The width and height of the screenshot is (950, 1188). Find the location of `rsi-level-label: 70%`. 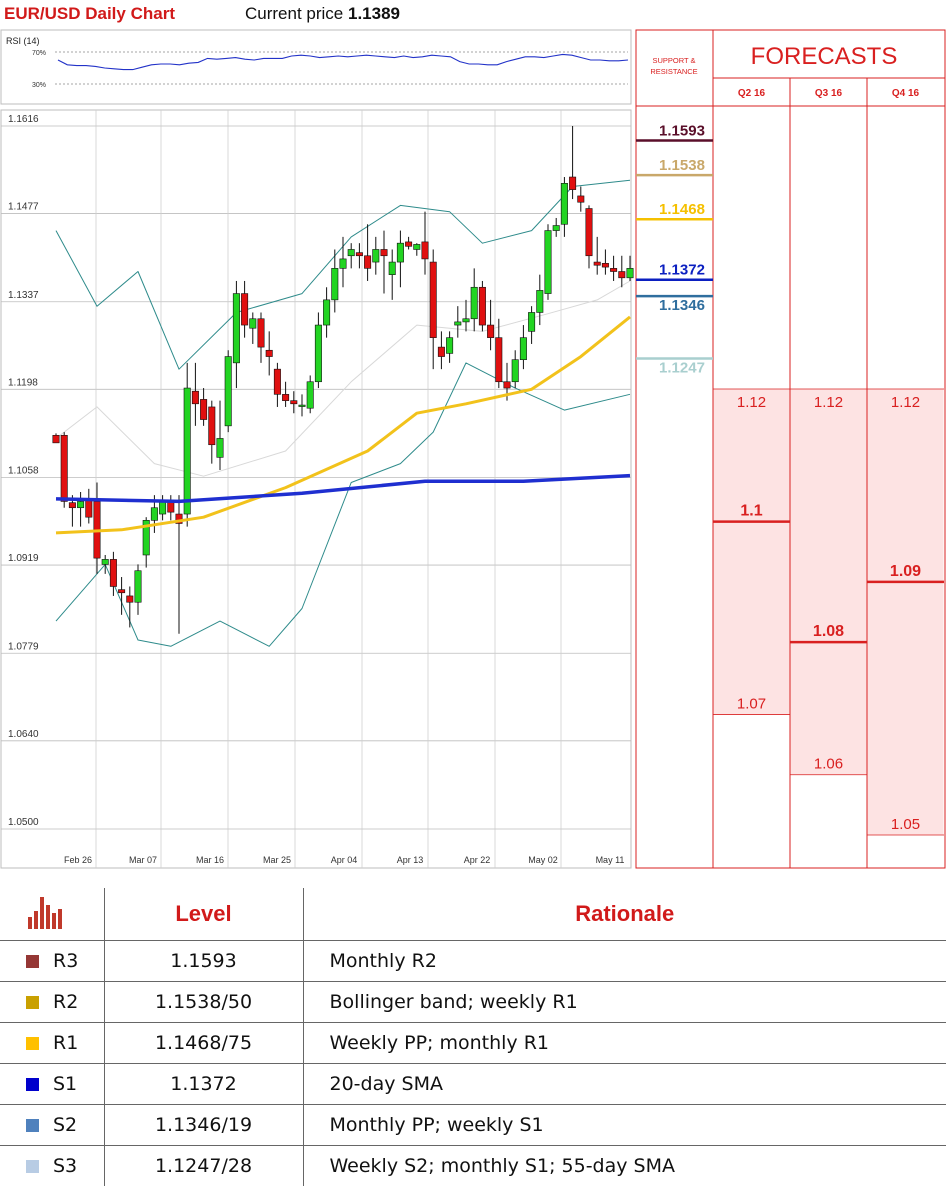

rsi-level-label: 70% is located at coordinates (39, 53).